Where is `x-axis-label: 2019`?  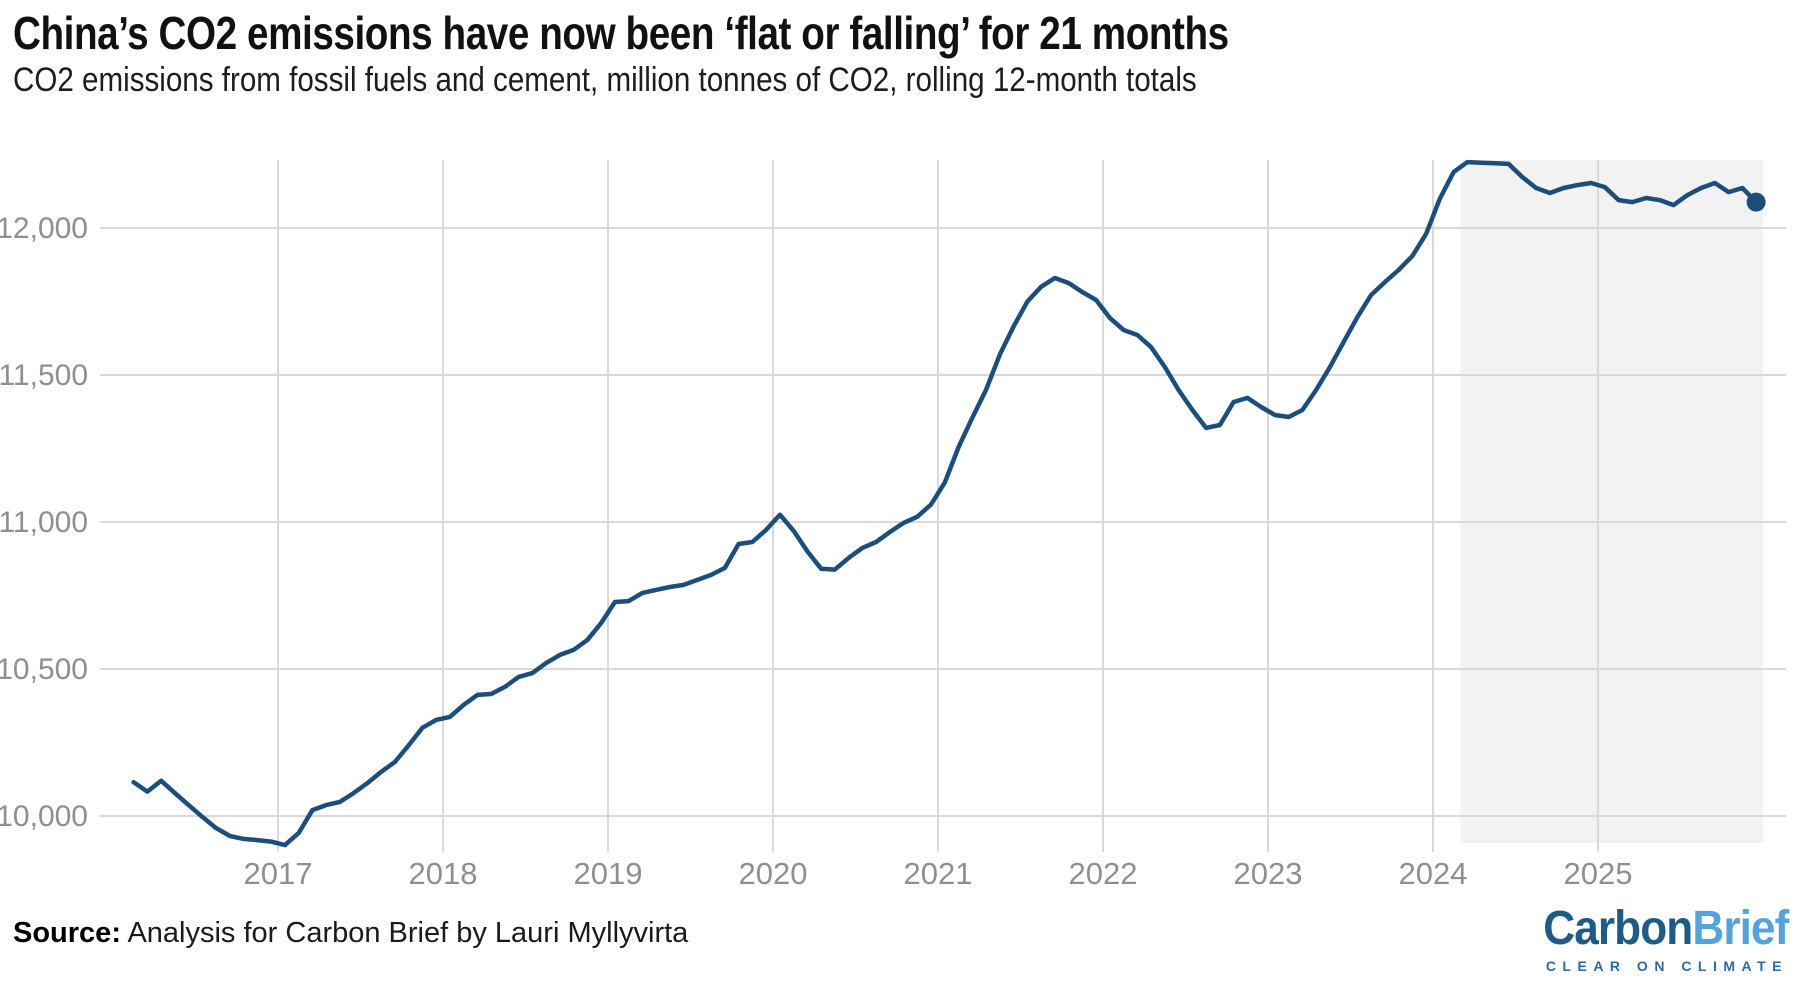
x-axis-label: 2019 is located at coordinates (608, 873).